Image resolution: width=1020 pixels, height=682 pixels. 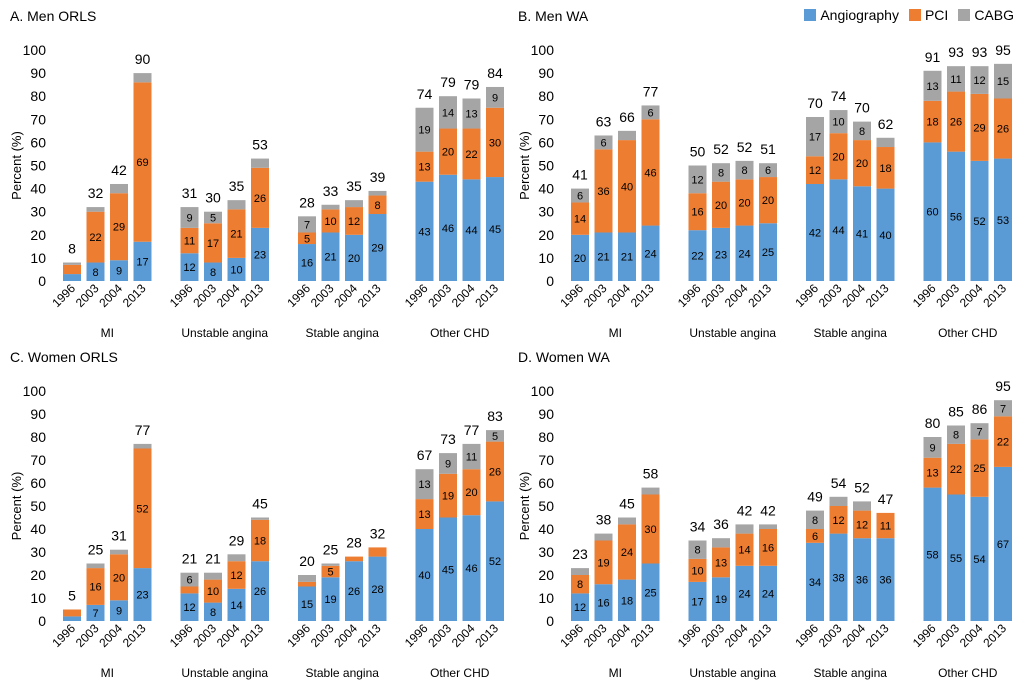 I want to click on panel-2-other-chd-2004-angiography-label: 46, so click(x=471, y=569).